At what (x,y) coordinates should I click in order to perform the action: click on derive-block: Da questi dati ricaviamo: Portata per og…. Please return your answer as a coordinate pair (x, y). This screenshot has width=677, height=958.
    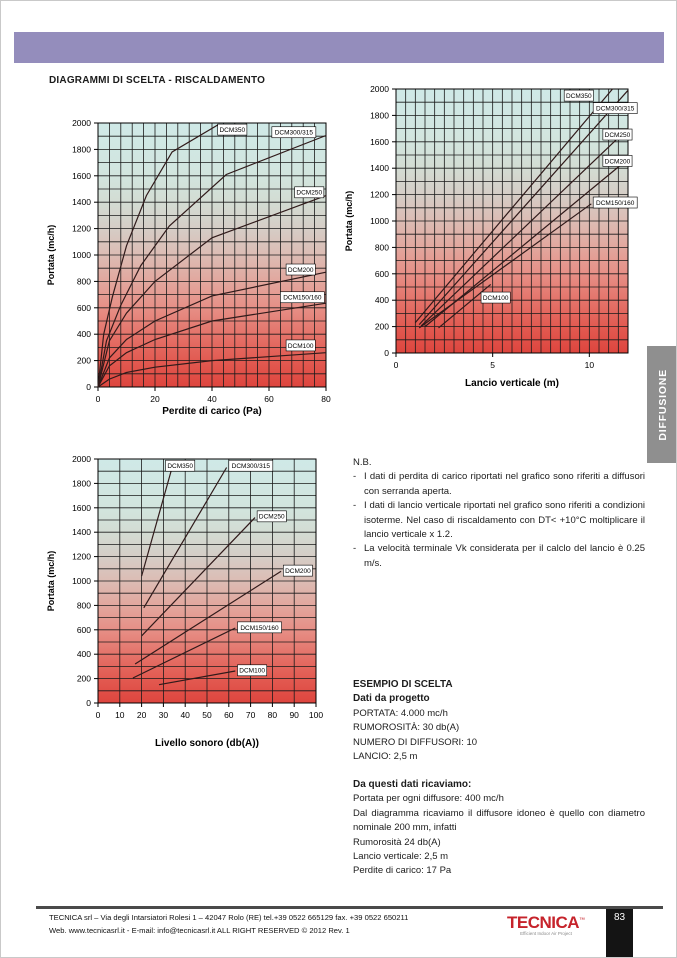
    Looking at the image, I should click on (499, 828).